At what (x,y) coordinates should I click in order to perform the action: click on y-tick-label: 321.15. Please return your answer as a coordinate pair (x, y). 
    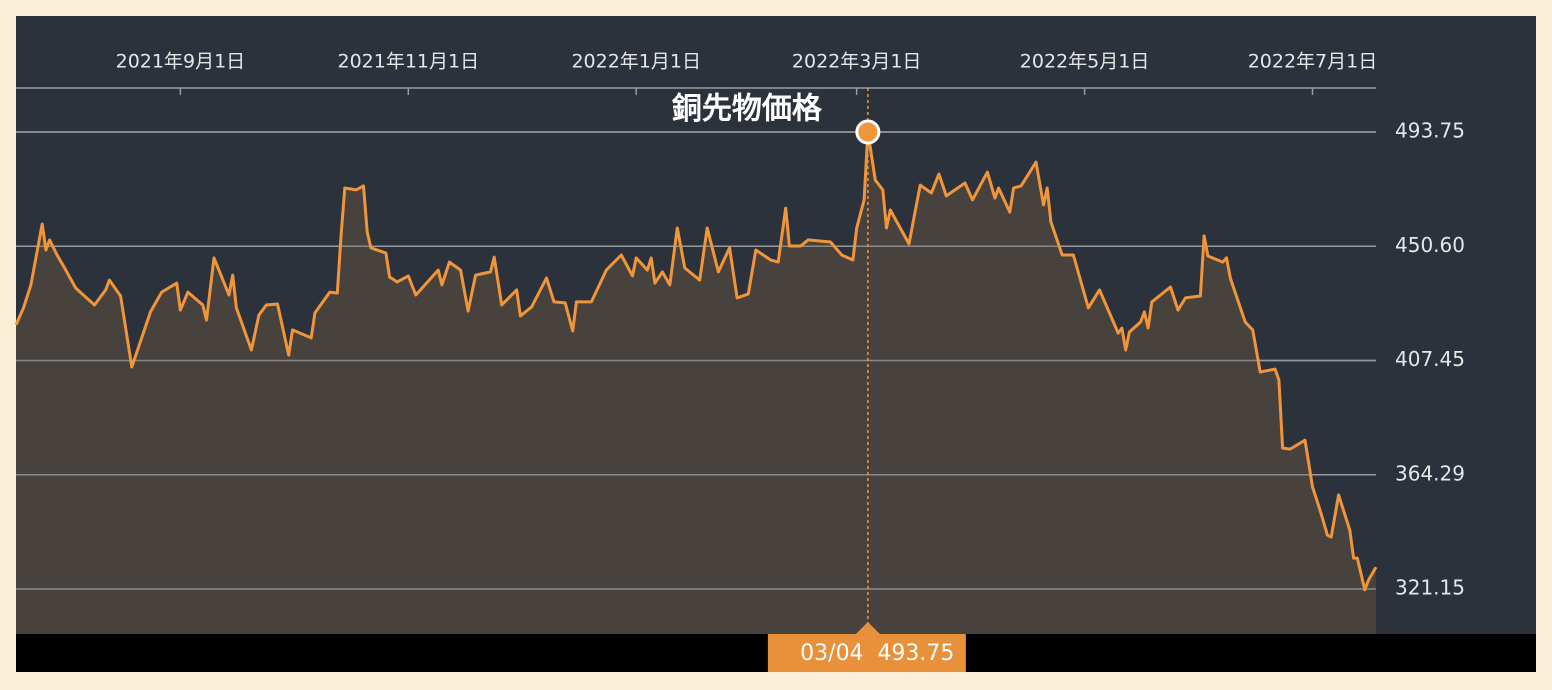
    Looking at the image, I should click on (1430, 587).